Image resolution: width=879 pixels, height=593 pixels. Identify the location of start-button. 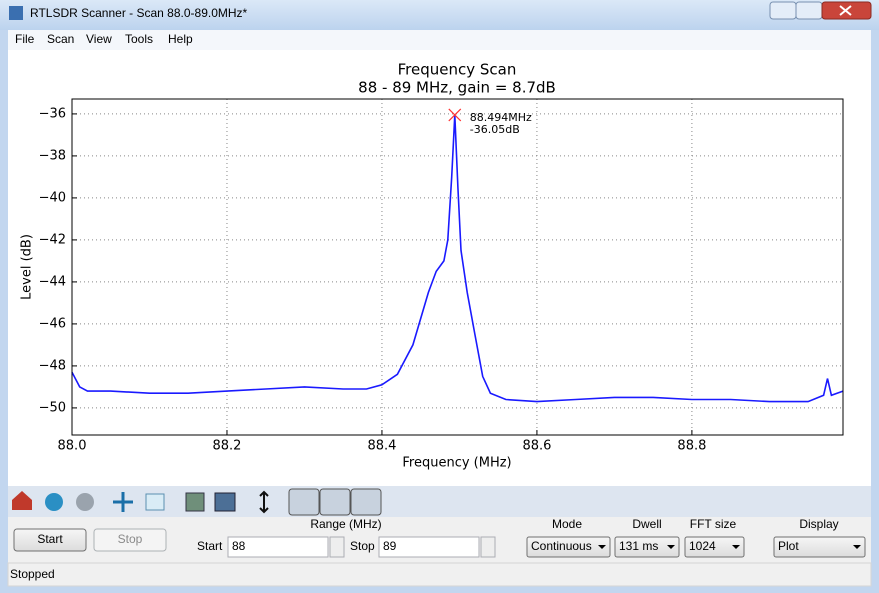
(50, 540).